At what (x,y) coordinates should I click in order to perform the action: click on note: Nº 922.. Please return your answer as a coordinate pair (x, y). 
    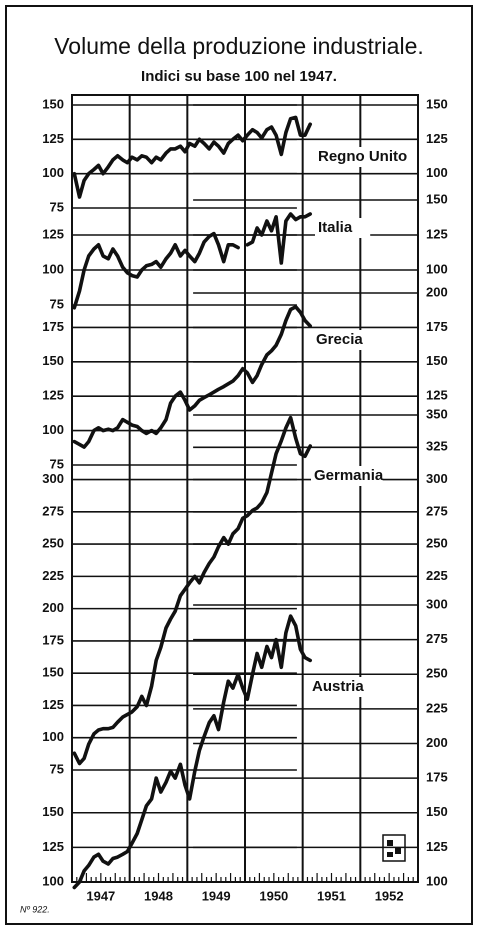
    Looking at the image, I should click on (35, 909).